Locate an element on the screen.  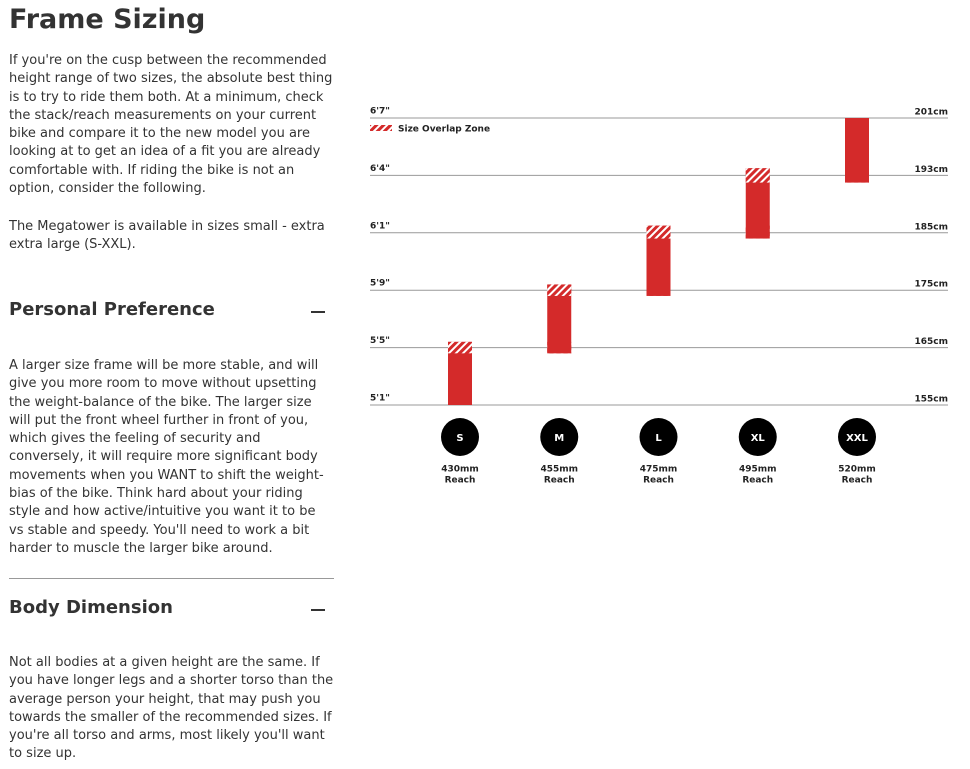
legend-label: Size Overlap Zone is located at coordinates (444, 130).